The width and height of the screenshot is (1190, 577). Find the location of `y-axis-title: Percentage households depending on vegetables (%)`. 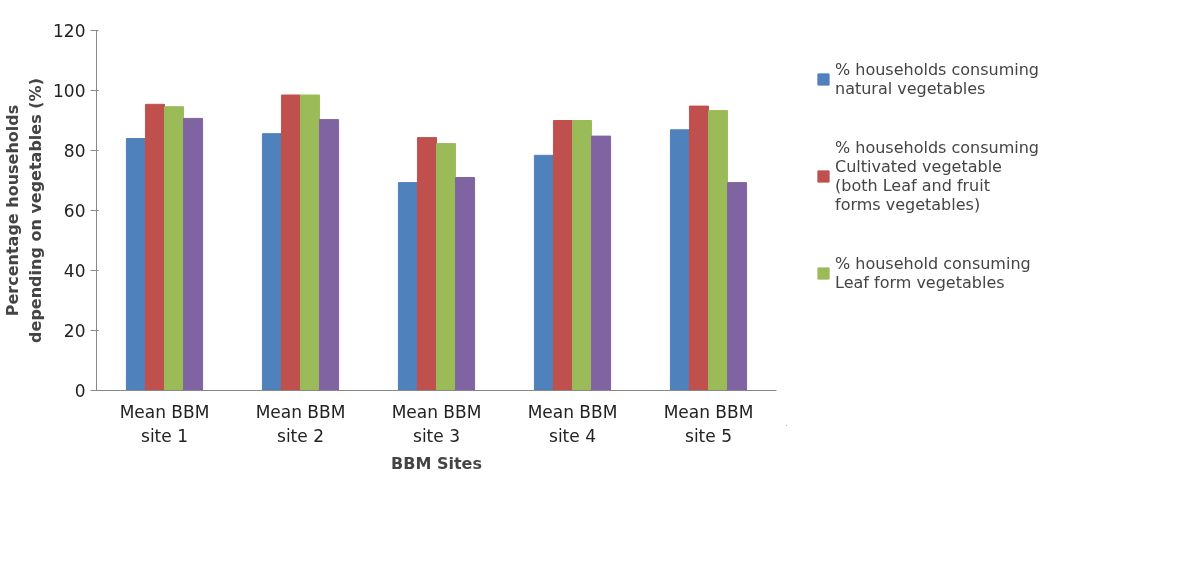

y-axis-title: Percentage households depending on vegetables (%) is located at coordinates (24, 210).